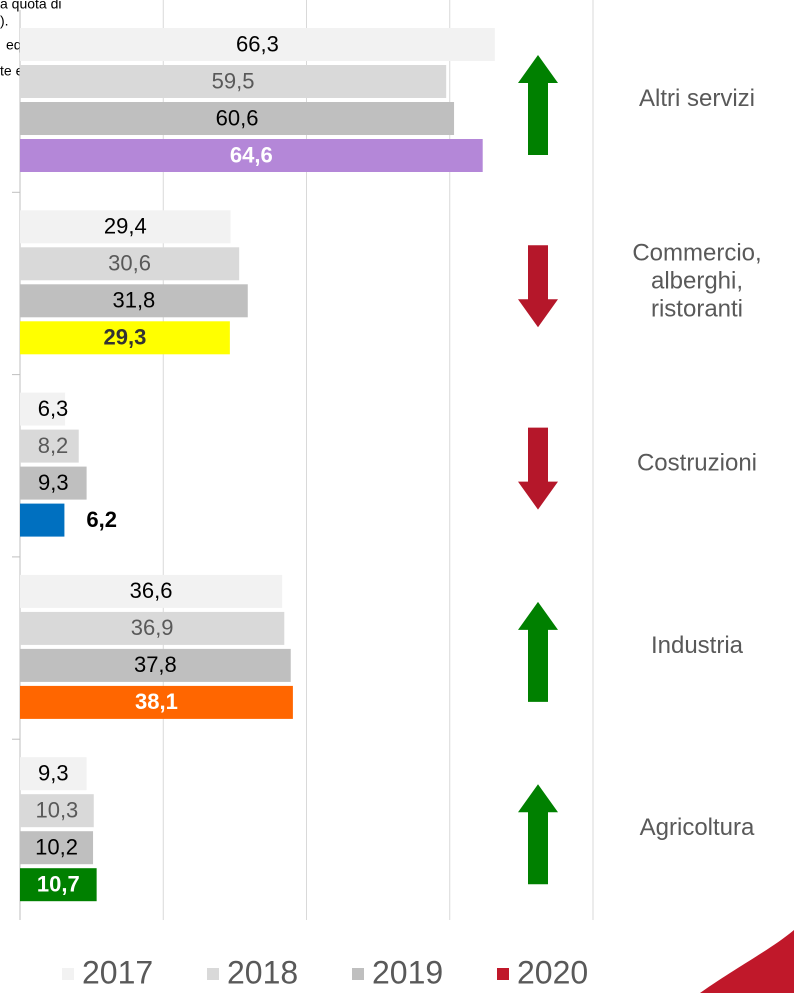 The height and width of the screenshot is (993, 794). I want to click on data-label: 59,5, so click(233, 80).